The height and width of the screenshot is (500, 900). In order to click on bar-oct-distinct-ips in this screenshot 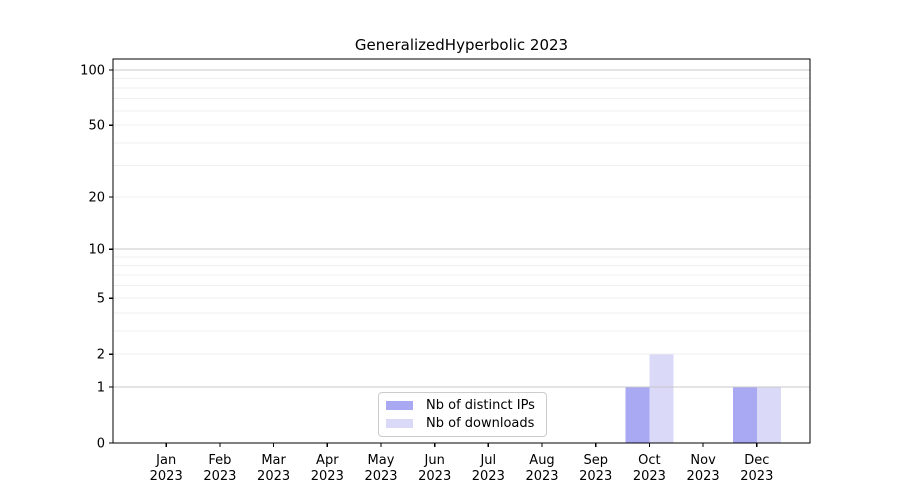, I will do `click(637, 415)`.